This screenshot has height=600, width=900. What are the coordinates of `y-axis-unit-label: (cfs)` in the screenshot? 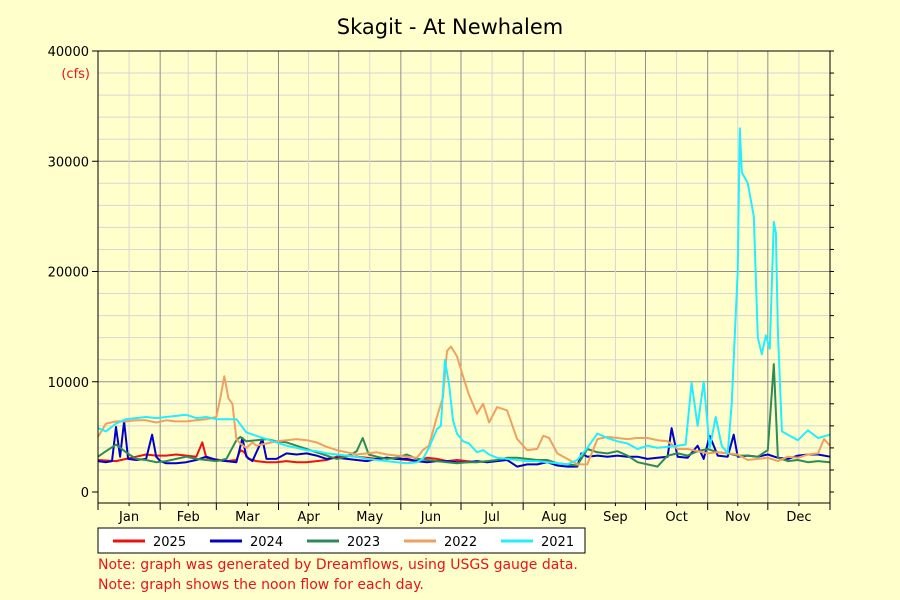 It's located at (75, 74).